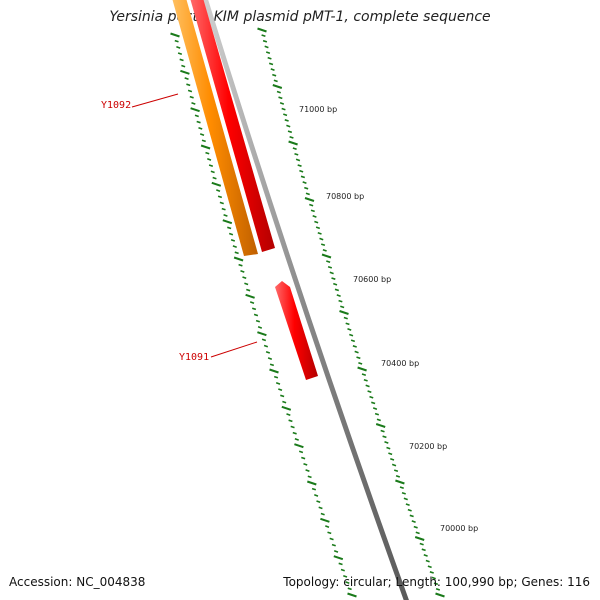 The height and width of the screenshot is (600, 600). I want to click on accession-text: Accession: NC_004838, so click(77, 582).